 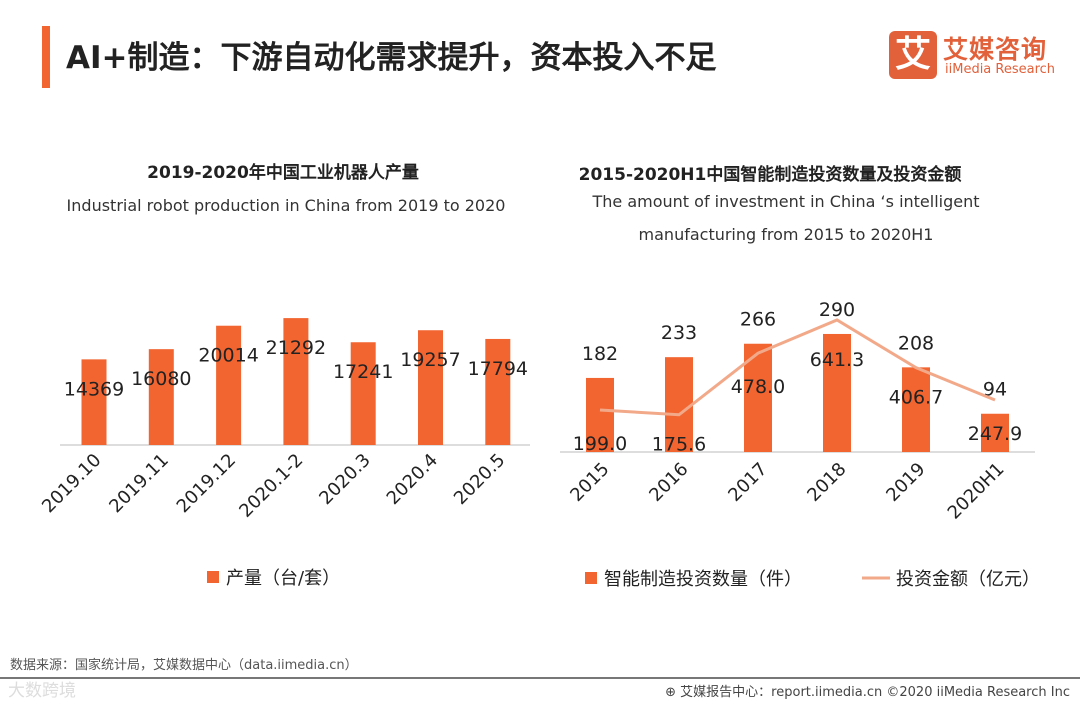 What do you see at coordinates (206, 483) in the screenshot?
I see `x-tick-label: 2019.12` at bounding box center [206, 483].